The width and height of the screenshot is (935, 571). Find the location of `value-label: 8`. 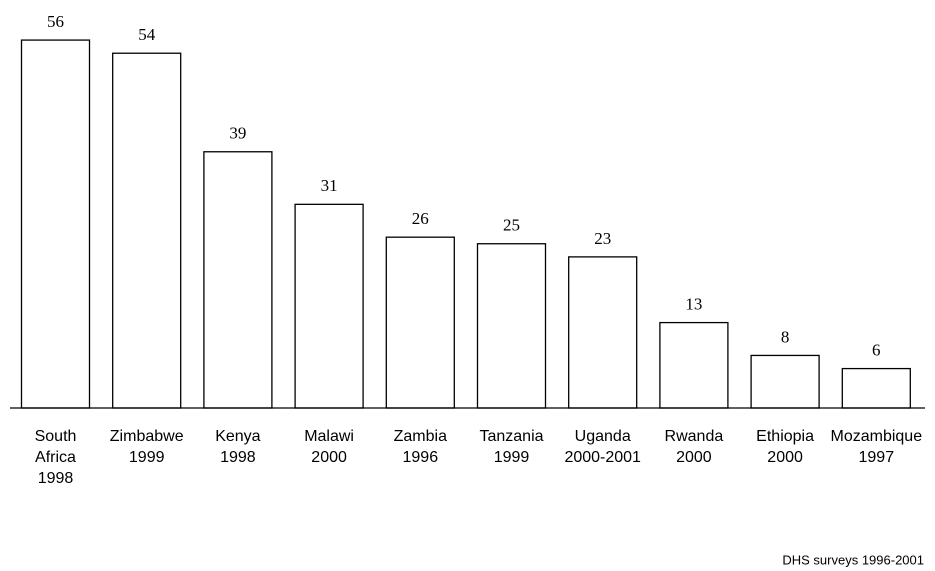

value-label: 8 is located at coordinates (785, 336).